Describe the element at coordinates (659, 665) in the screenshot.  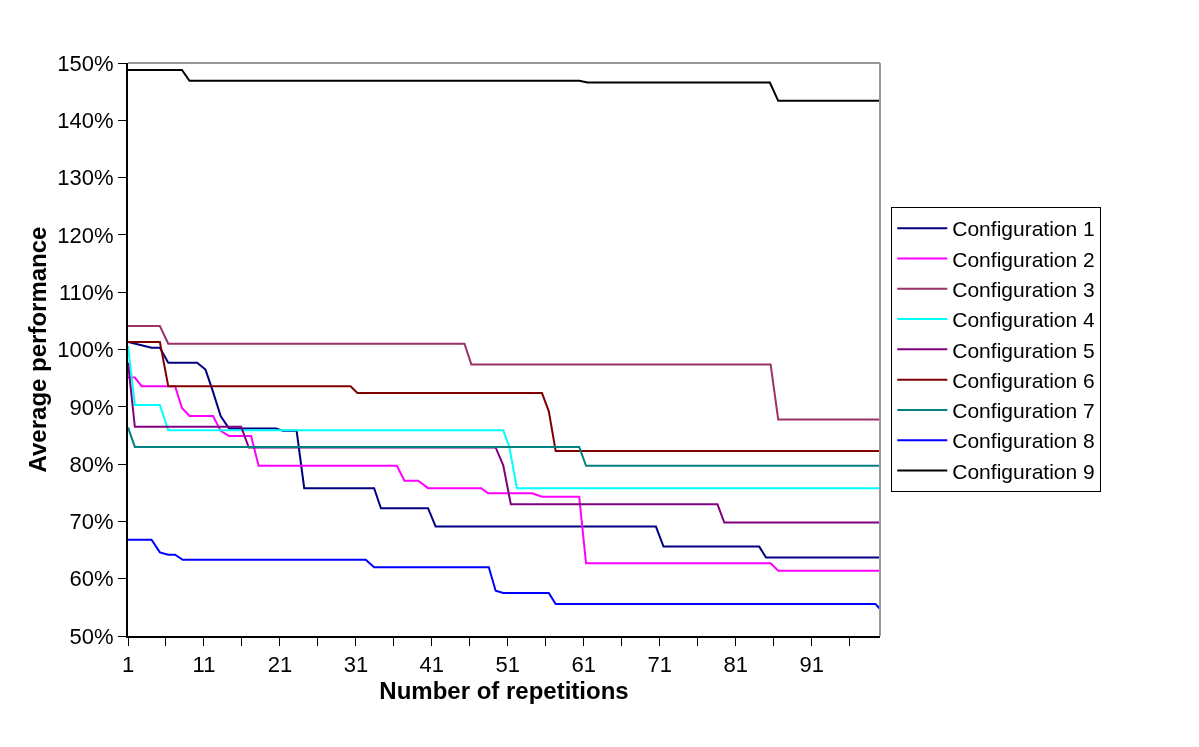
I see `x-tick-label: 71` at that location.